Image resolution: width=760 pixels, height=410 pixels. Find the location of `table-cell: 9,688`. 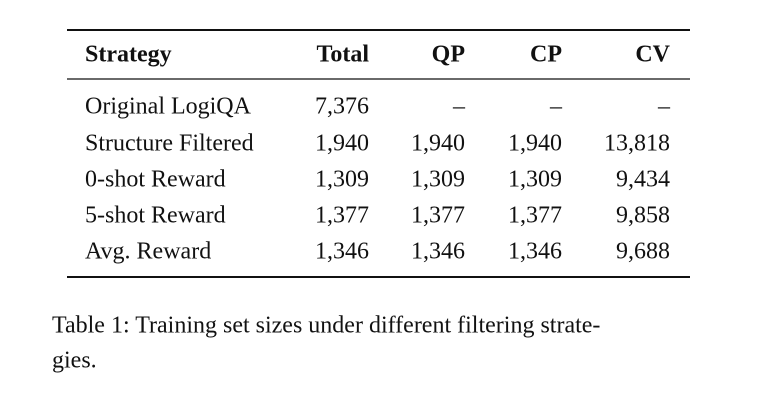

table-cell: 9,688 is located at coordinates (643, 252).